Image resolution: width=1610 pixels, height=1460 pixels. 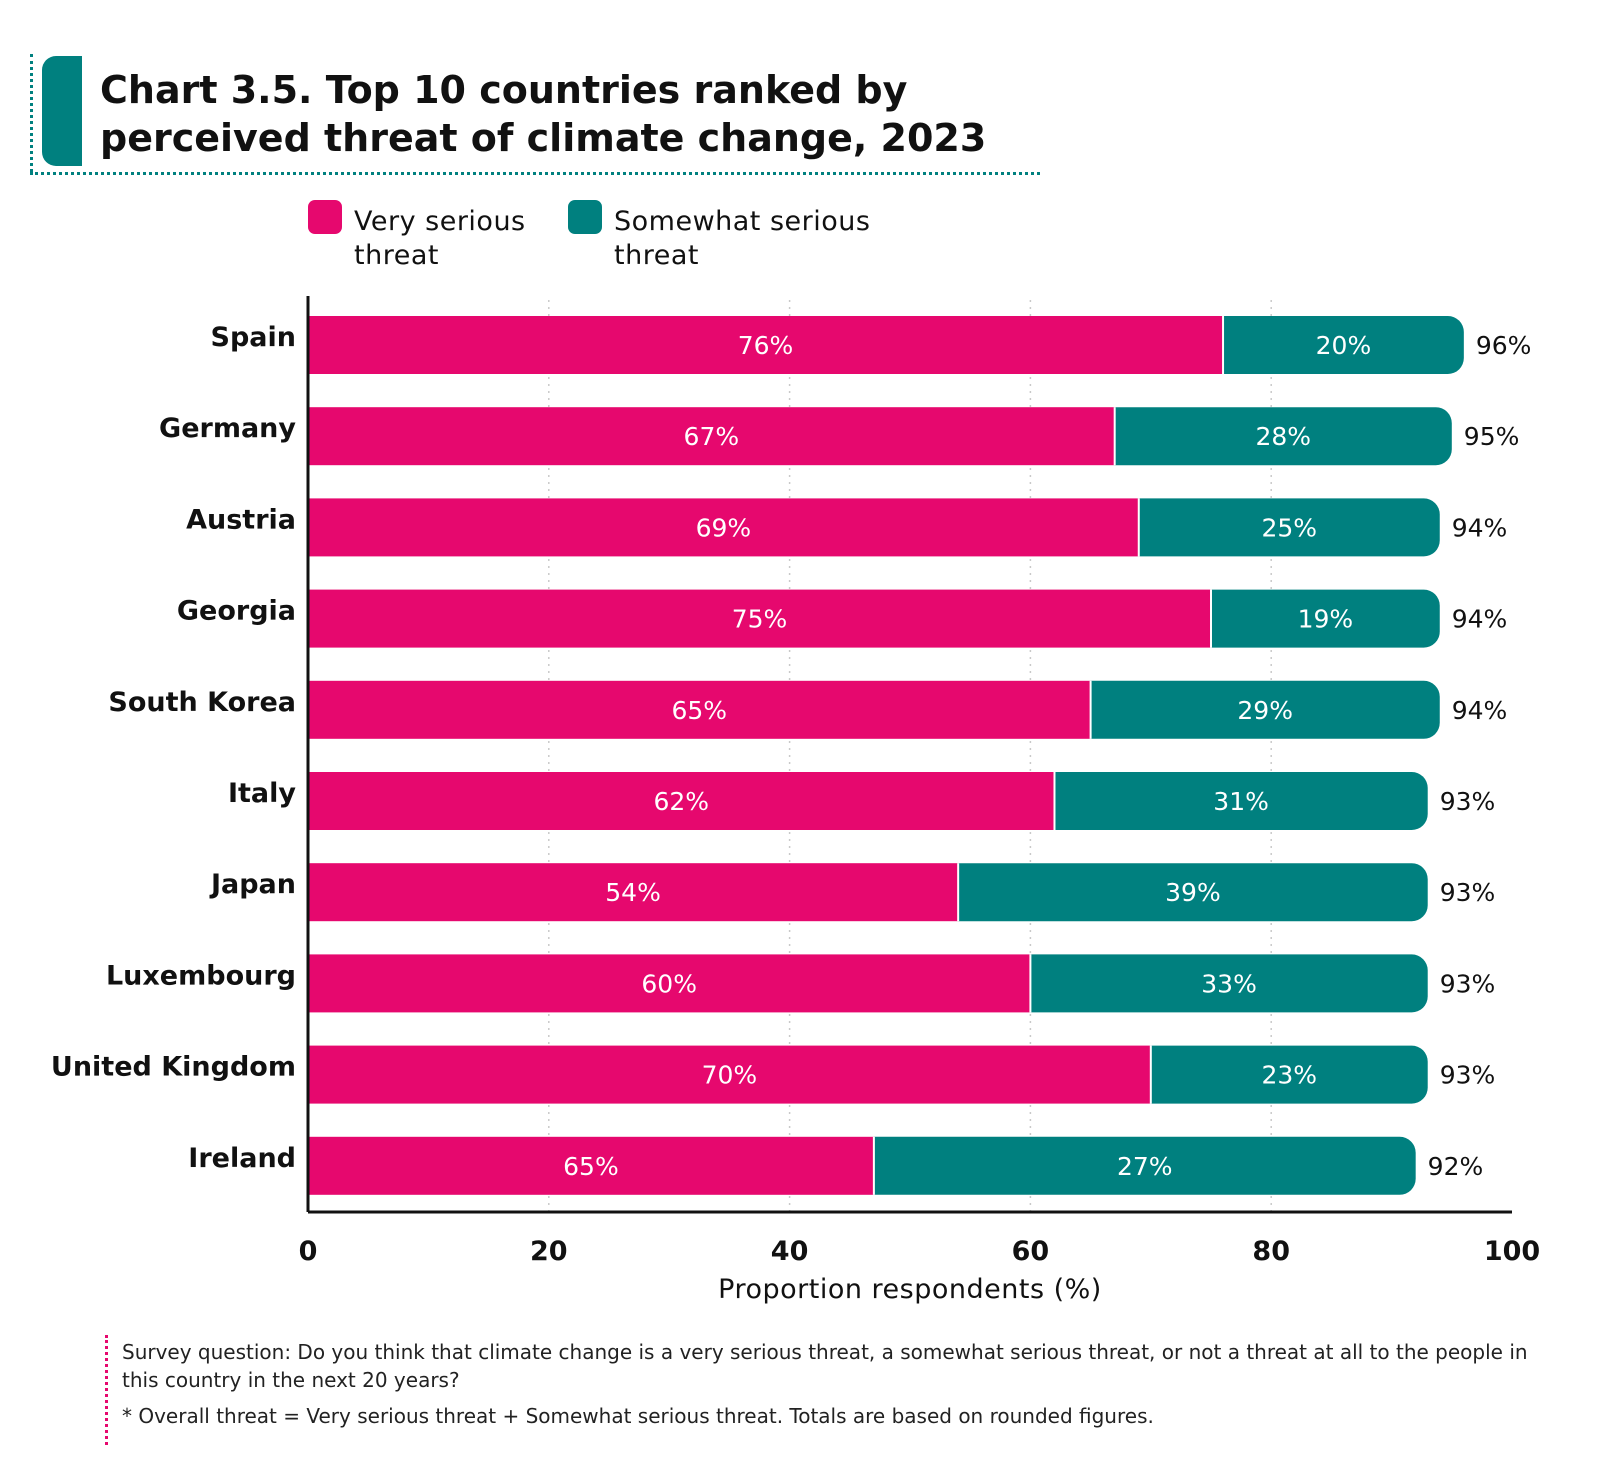 I want to click on bar-germany-somewhat-serious-threat, so click(x=1283, y=436).